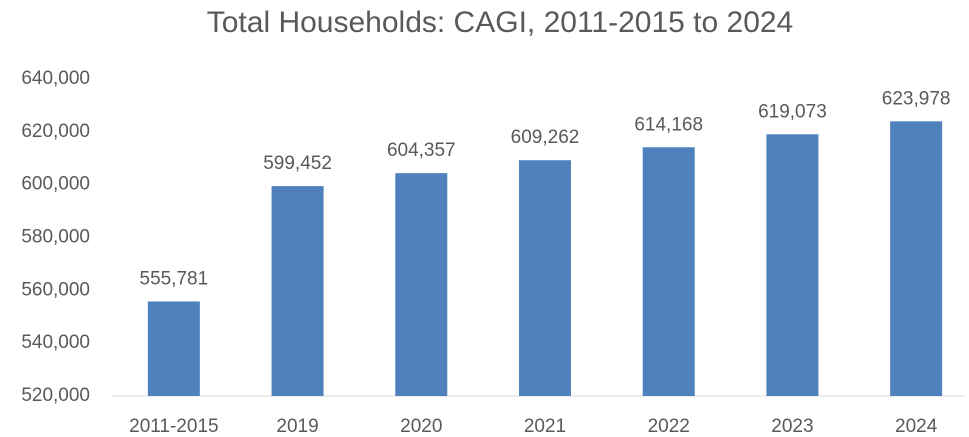 Image resolution: width=969 pixels, height=437 pixels. Describe the element at coordinates (421, 150) in the screenshot. I see `data-label: 604,357` at that location.